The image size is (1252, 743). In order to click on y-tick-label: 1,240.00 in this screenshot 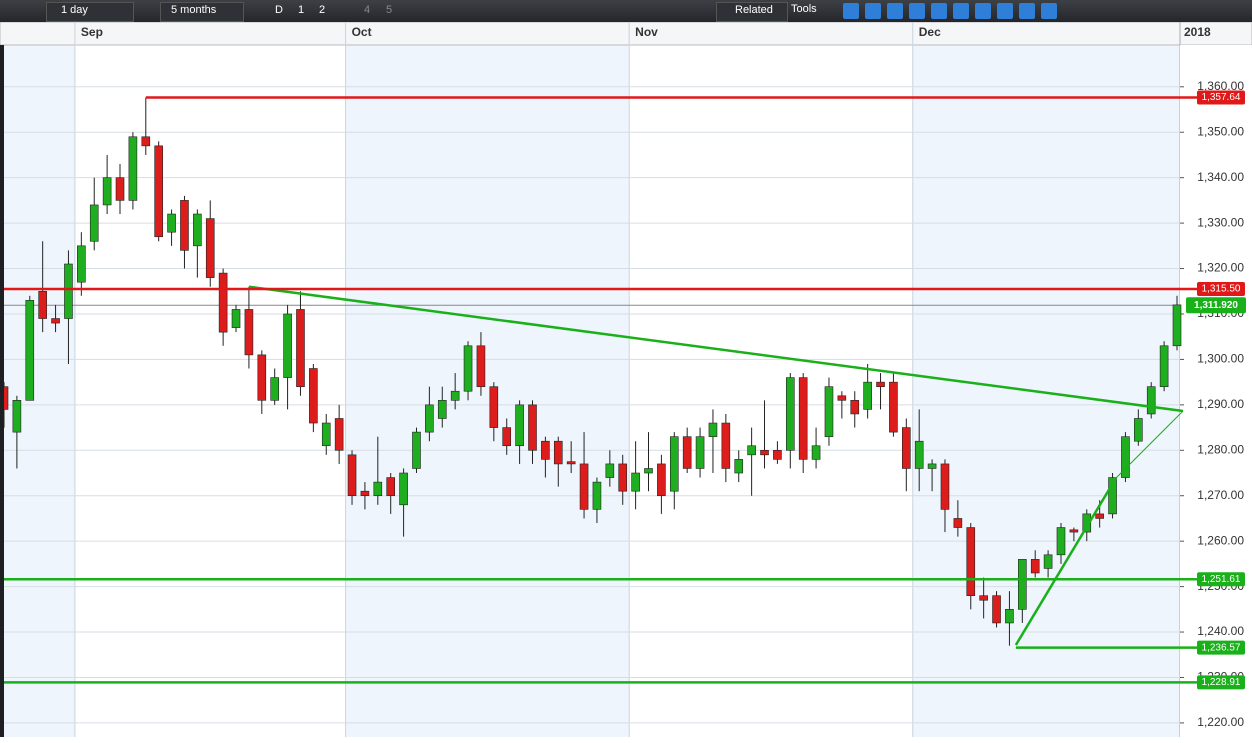, I will do `click(1220, 631)`.